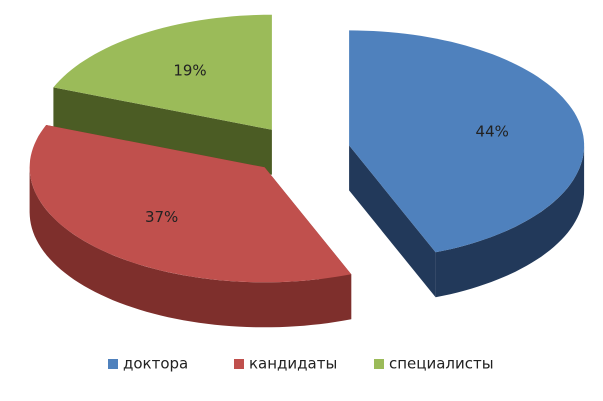  What do you see at coordinates (162, 72) in the screenshot?
I see `slice` at bounding box center [162, 72].